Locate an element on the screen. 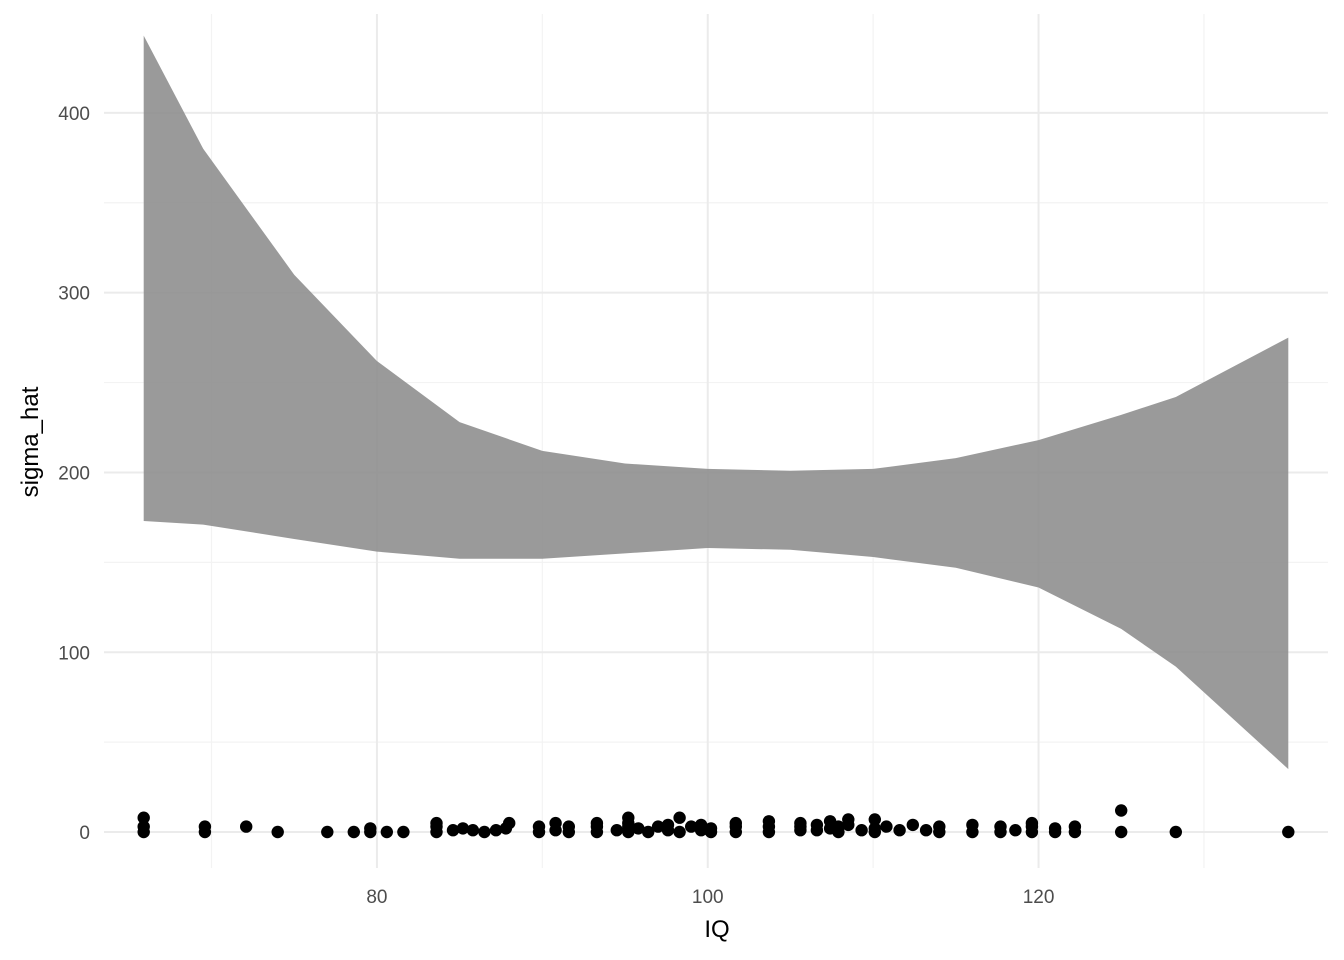 This screenshot has height=960, width=1344. x-tick-label: 80 is located at coordinates (376, 897).